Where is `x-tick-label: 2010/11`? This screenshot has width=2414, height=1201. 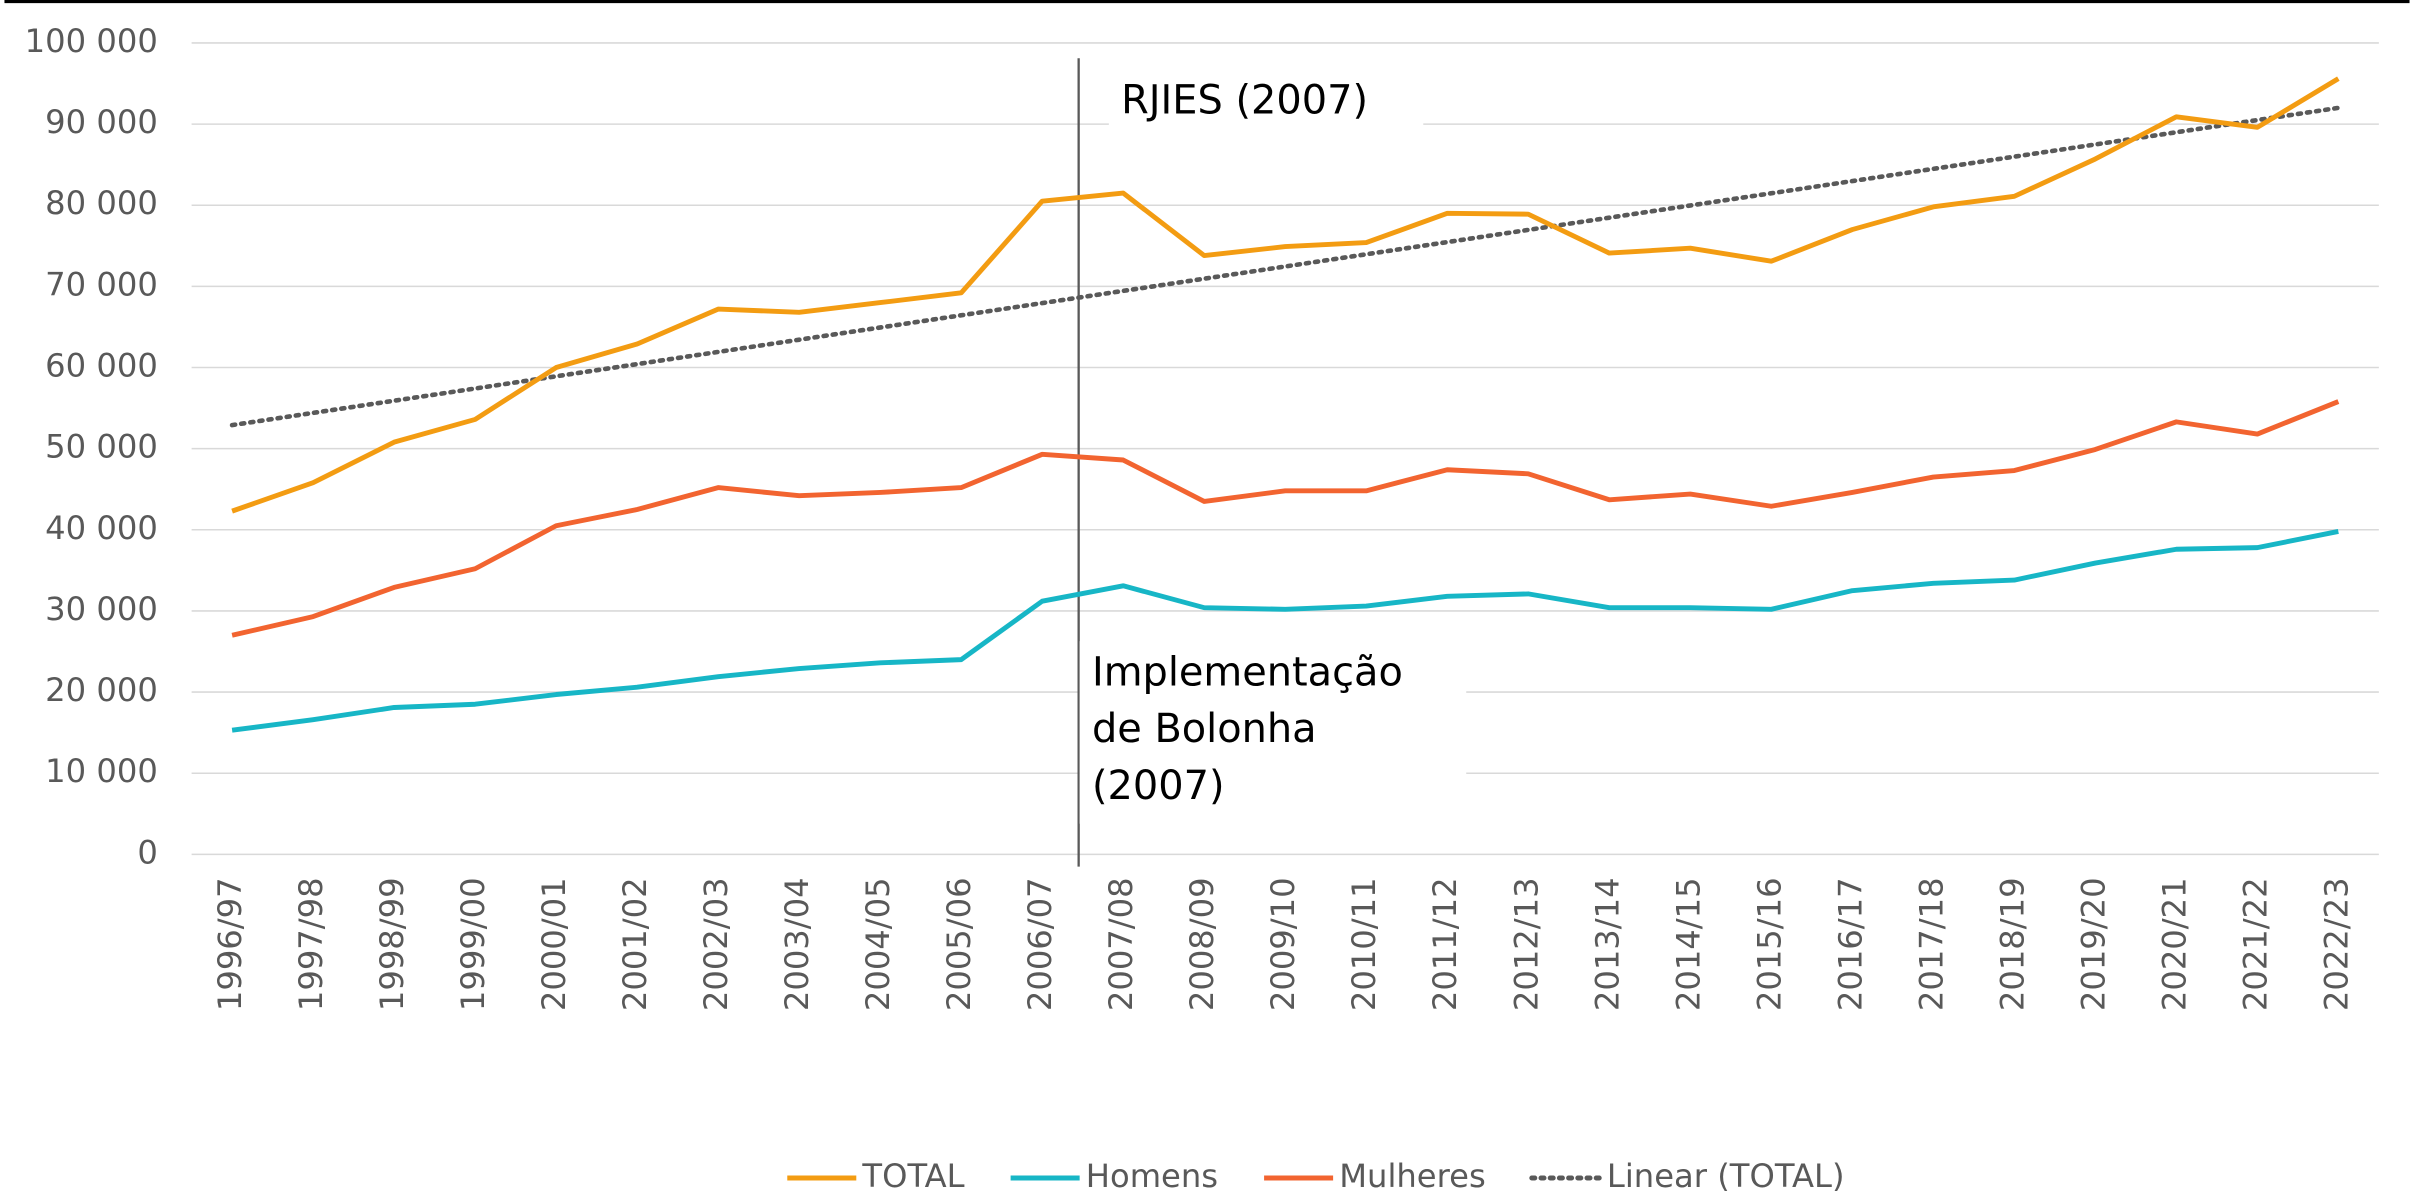
x-tick-label: 2010/11 is located at coordinates (1364, 944).